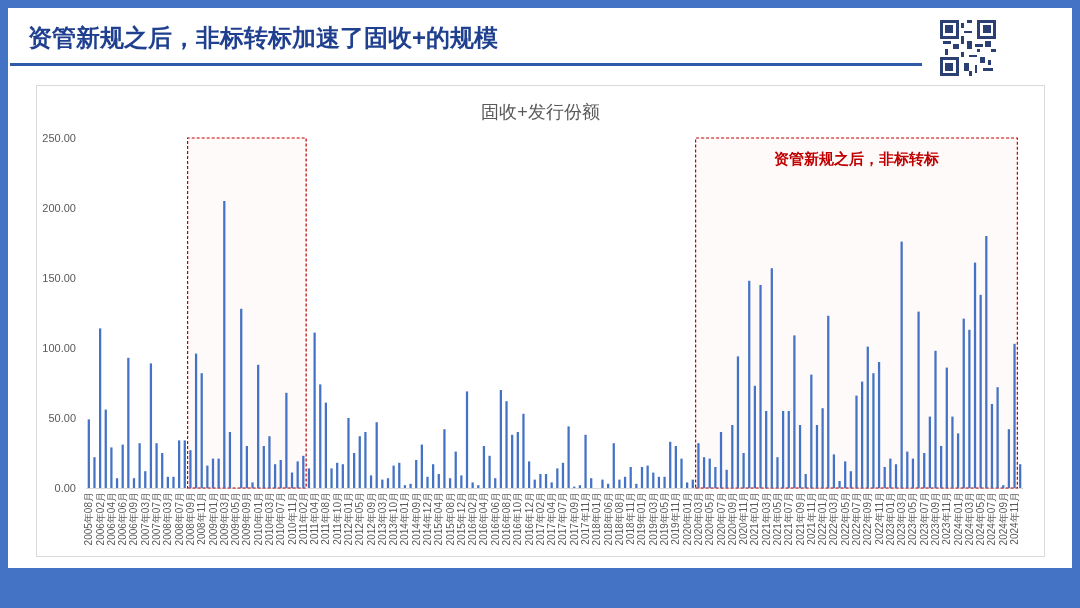 The height and width of the screenshot is (608, 1080). Describe the element at coordinates (427, 519) in the screenshot. I see `x-tick-label: 2014年12月` at that location.